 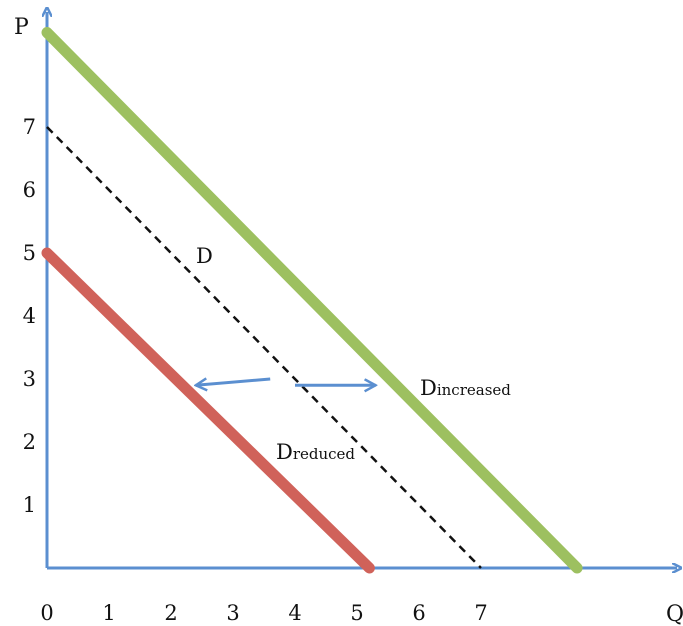 What do you see at coordinates (29, 505) in the screenshot?
I see `y-tick-label: 1` at bounding box center [29, 505].